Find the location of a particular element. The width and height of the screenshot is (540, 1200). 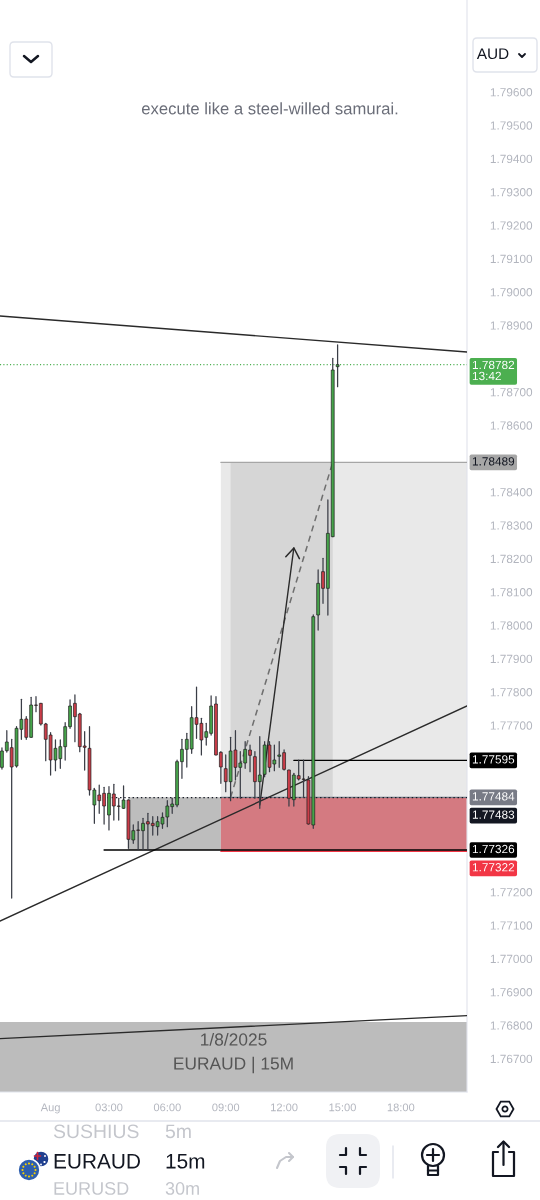

data-label: 1.77322 is located at coordinates (493, 867).